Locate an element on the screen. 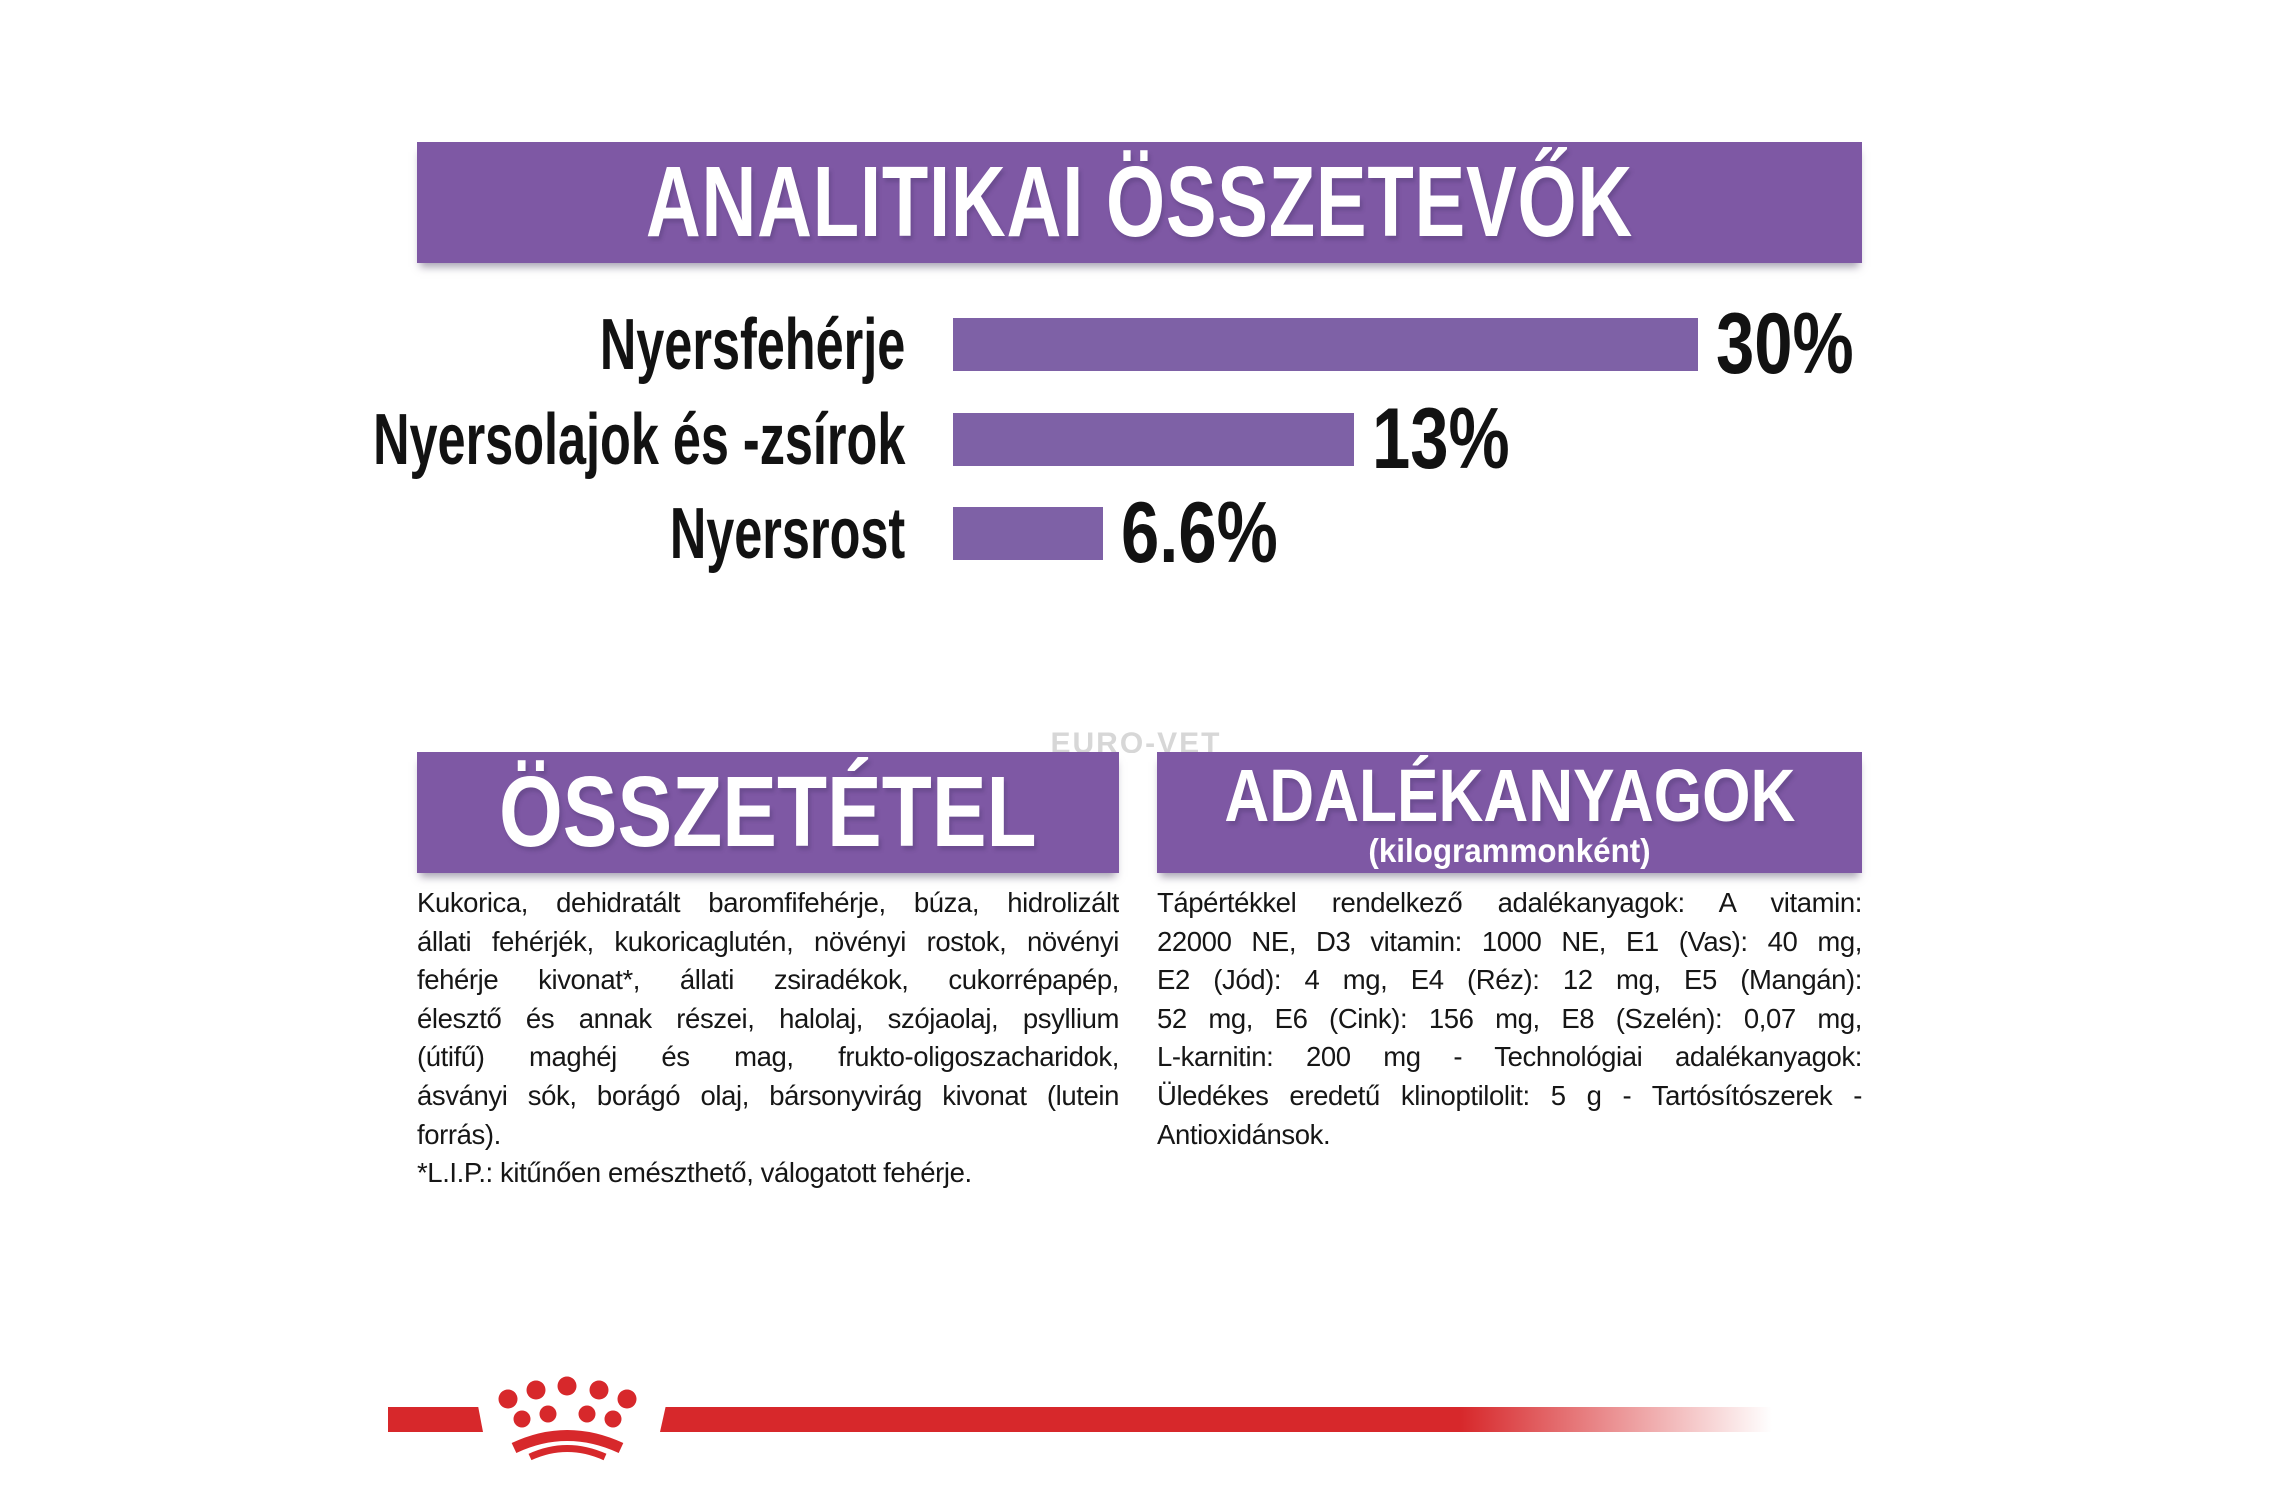  additives-title: ADALÉKANYAGOK is located at coordinates (1509, 795).